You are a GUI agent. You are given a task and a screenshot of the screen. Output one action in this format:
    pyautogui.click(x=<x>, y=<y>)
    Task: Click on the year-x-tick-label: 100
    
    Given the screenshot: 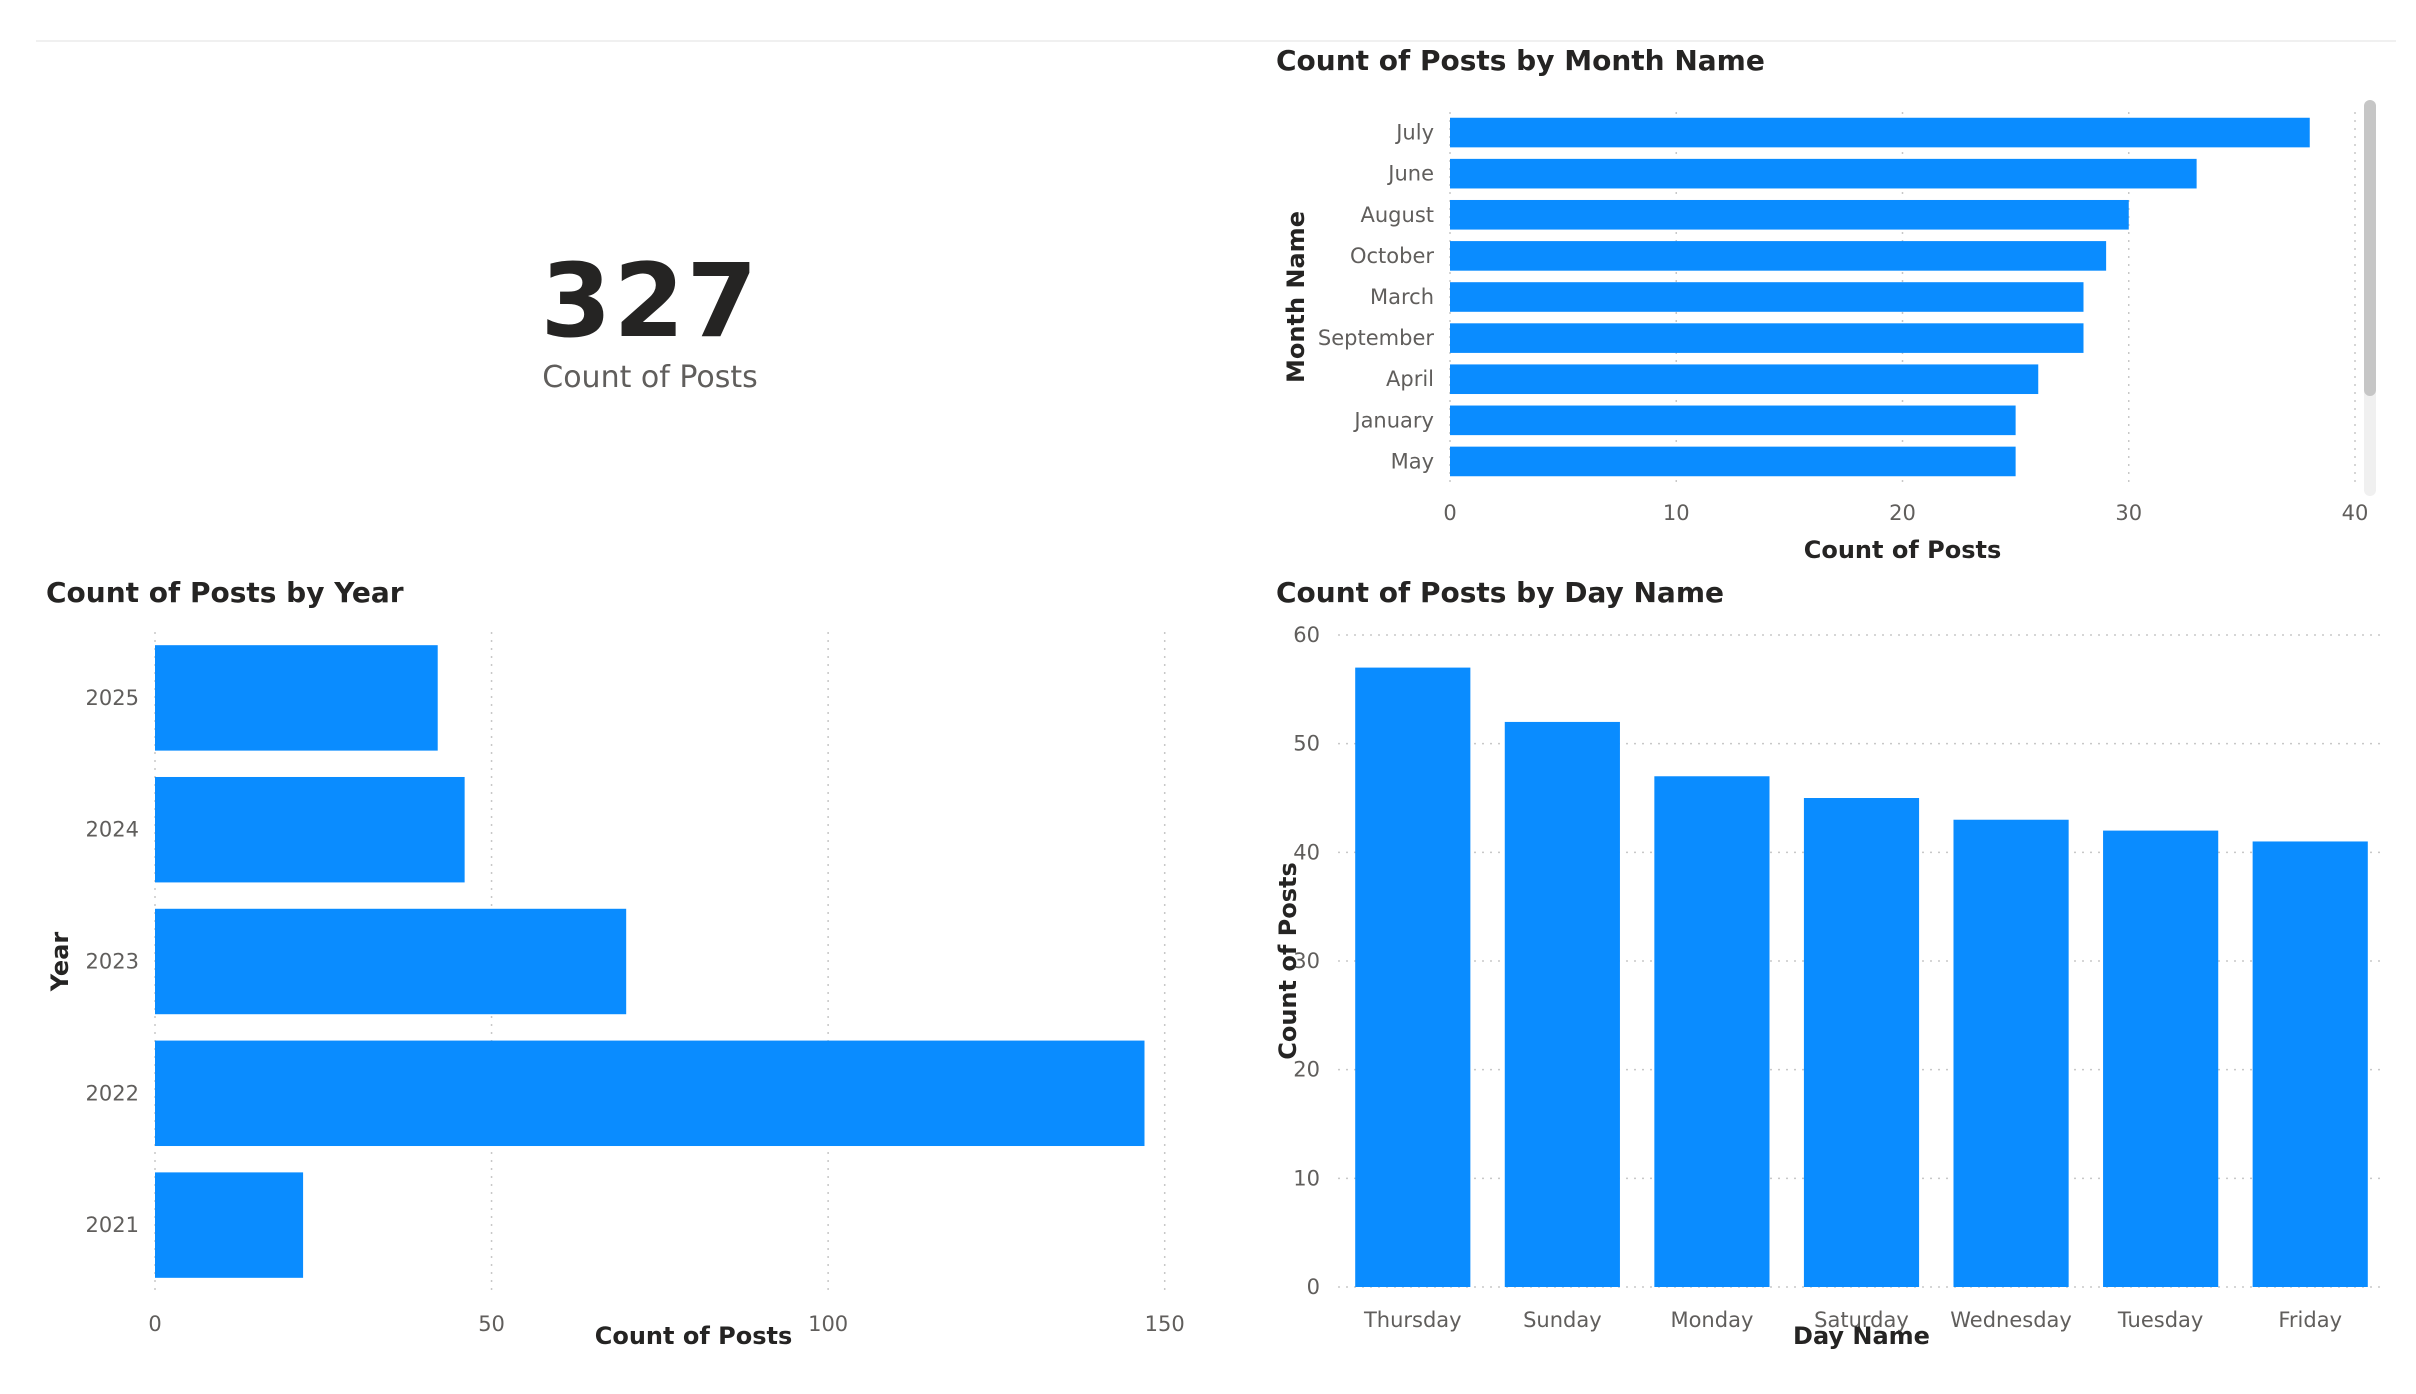 What is the action you would take?
    pyautogui.click(x=828, y=1324)
    